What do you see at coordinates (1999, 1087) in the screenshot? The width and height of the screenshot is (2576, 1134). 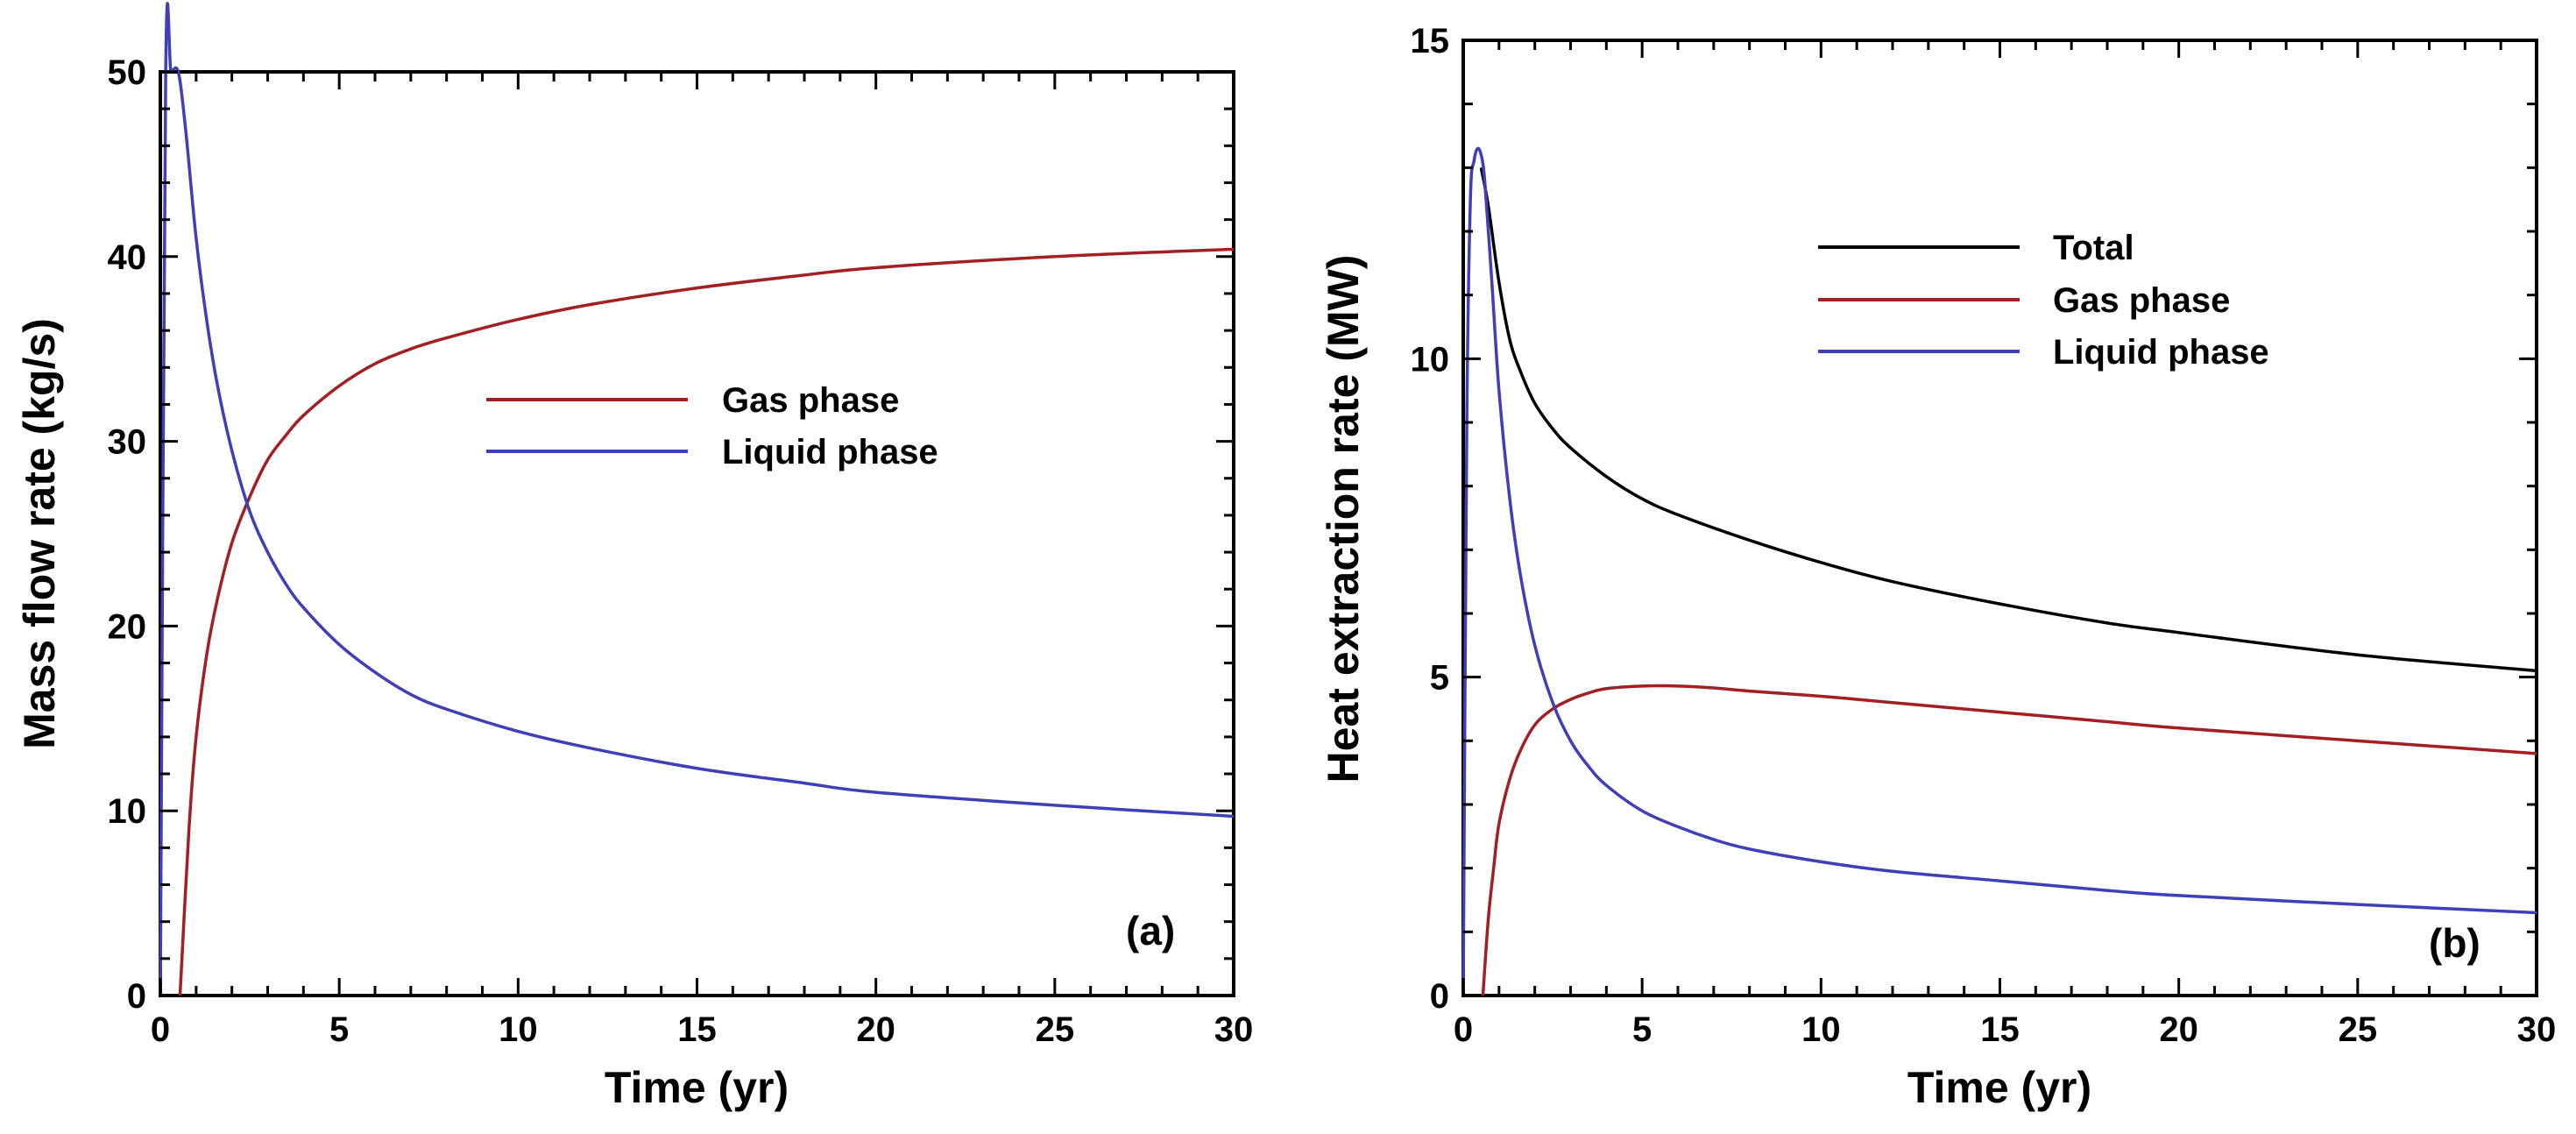 I see `panel-b-x-axis-title: Time (yr)` at bounding box center [1999, 1087].